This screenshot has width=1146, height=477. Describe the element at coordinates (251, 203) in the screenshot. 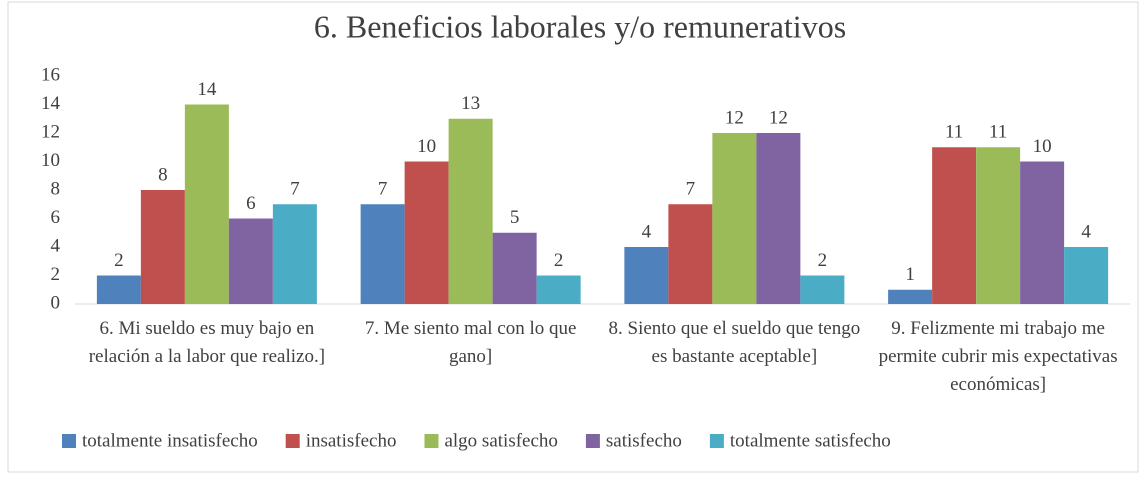

I see `data-label: 6` at that location.